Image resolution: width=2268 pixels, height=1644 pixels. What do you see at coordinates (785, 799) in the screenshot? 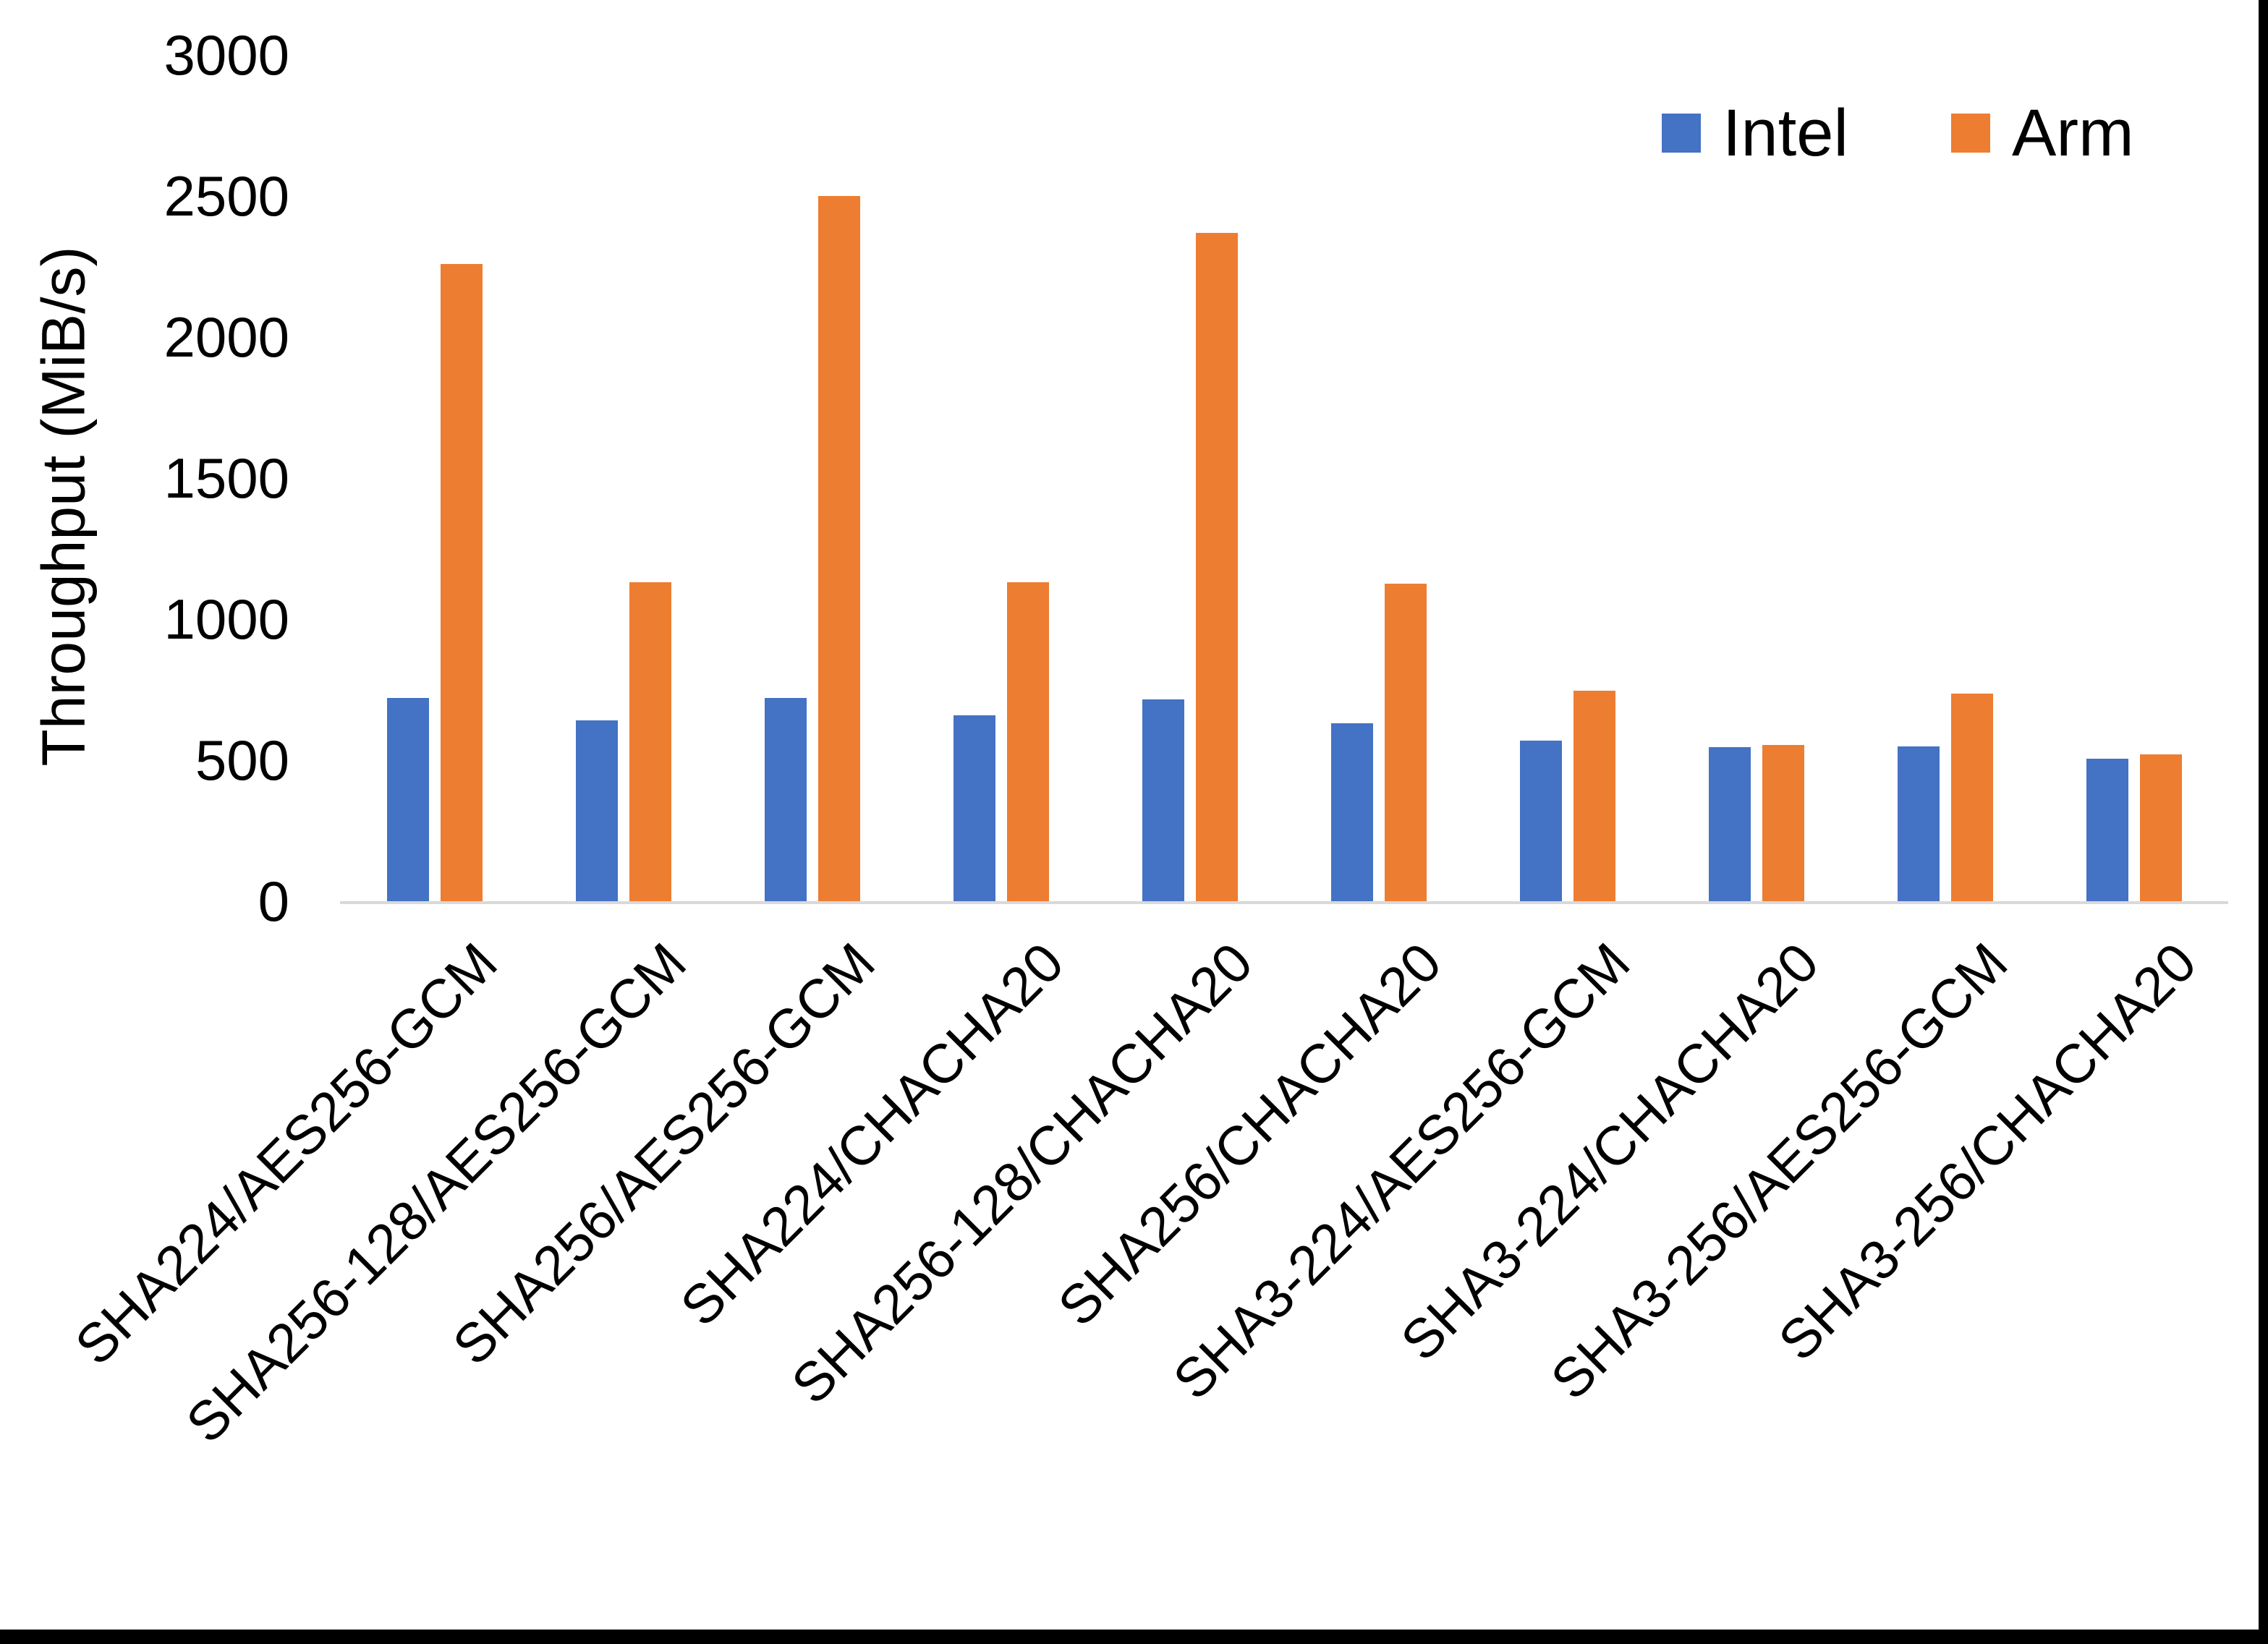
I see `bar-intel-SHA256/AES256-GCM` at bounding box center [785, 799].